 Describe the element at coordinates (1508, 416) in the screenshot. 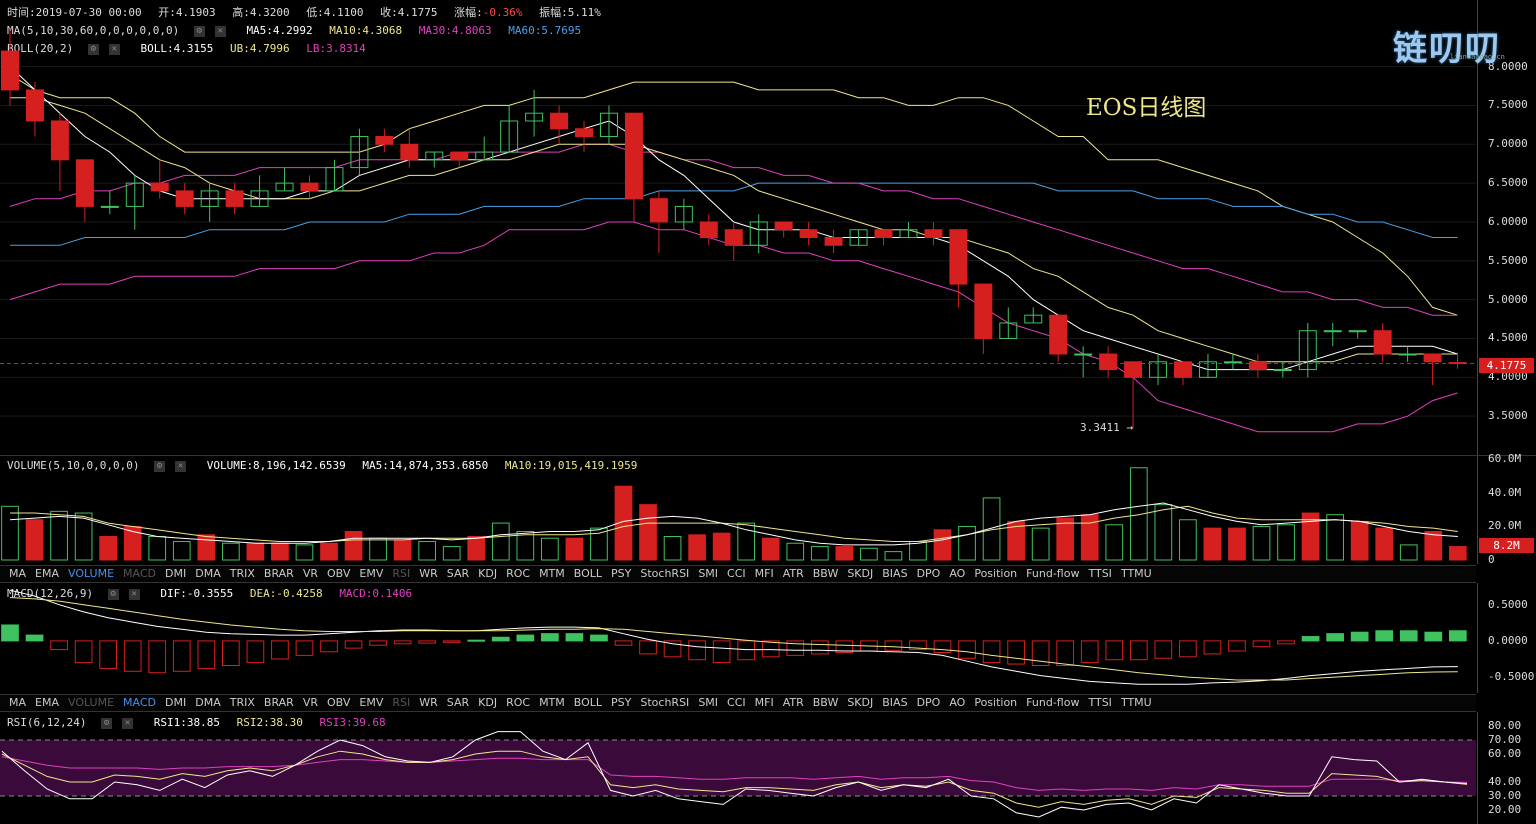

I see `y-tick-label: 3.5000` at that location.